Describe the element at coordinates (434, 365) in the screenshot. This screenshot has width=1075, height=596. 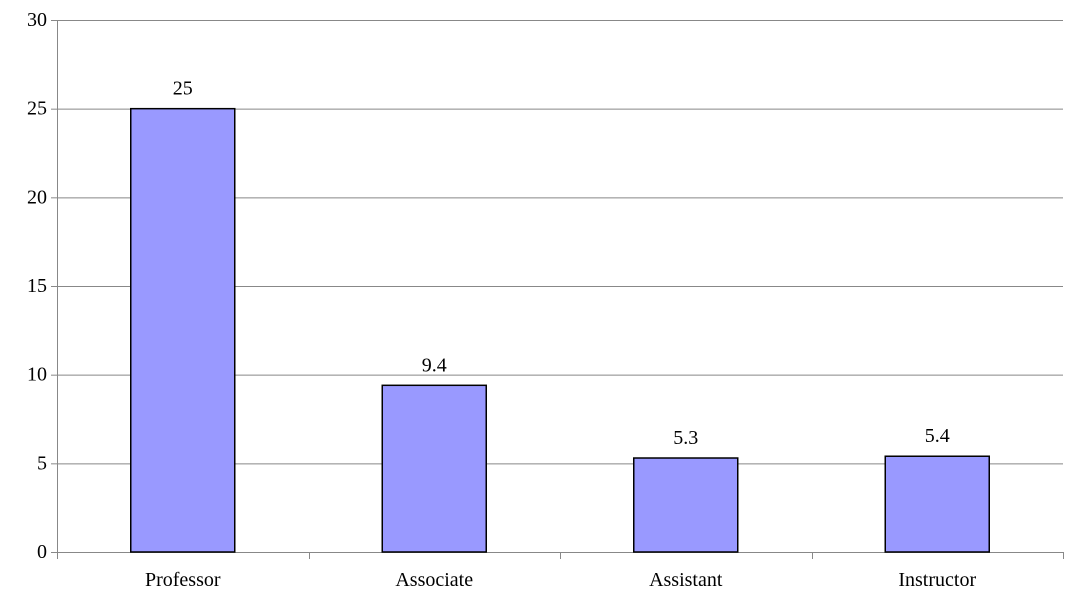
I see `data-label: 9.4` at that location.